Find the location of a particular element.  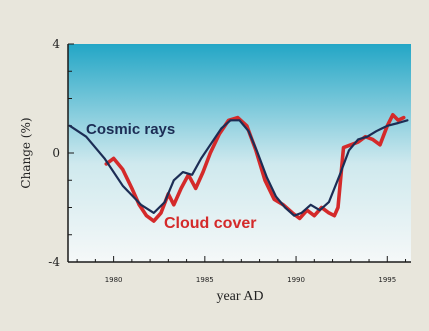

y-axis-label: Change (%) is located at coordinates (26, 152).